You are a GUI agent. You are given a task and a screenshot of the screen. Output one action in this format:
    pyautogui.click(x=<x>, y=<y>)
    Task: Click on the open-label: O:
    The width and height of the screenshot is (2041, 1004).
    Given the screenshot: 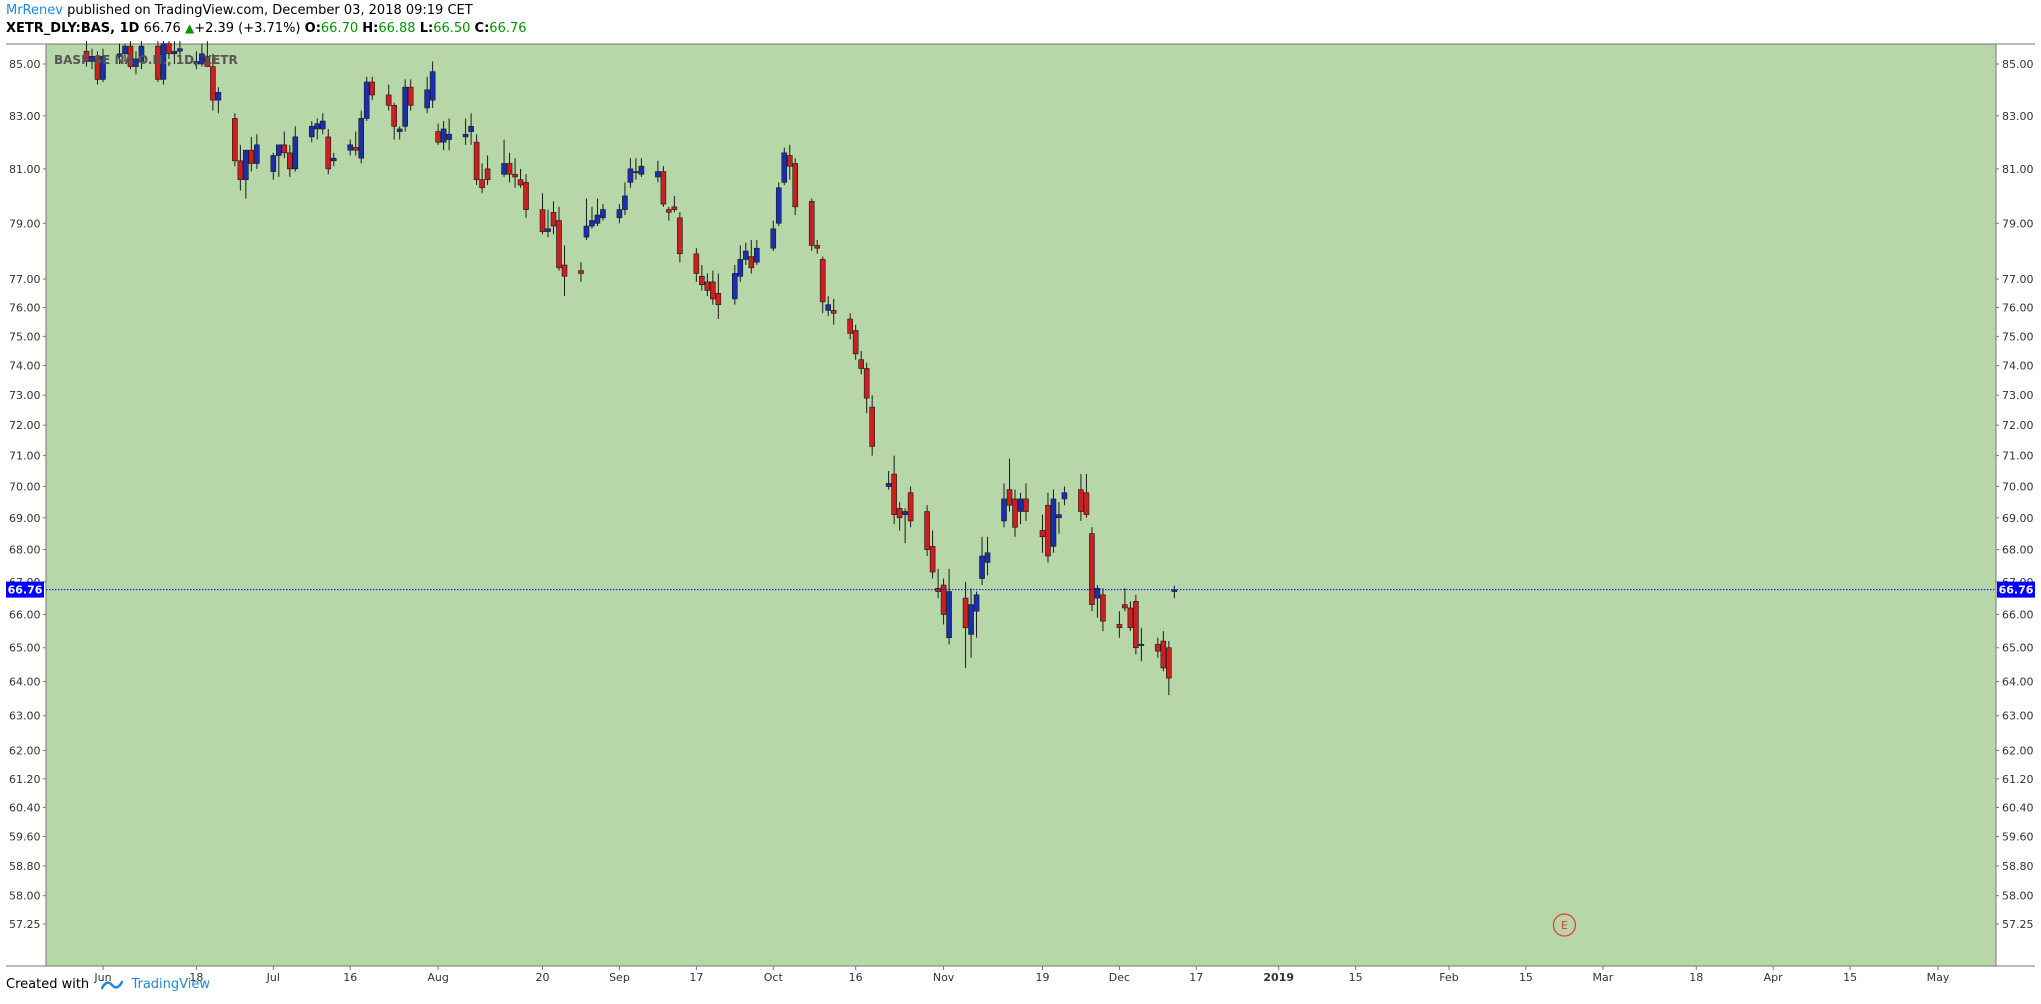 What is the action you would take?
    pyautogui.click(x=312, y=28)
    